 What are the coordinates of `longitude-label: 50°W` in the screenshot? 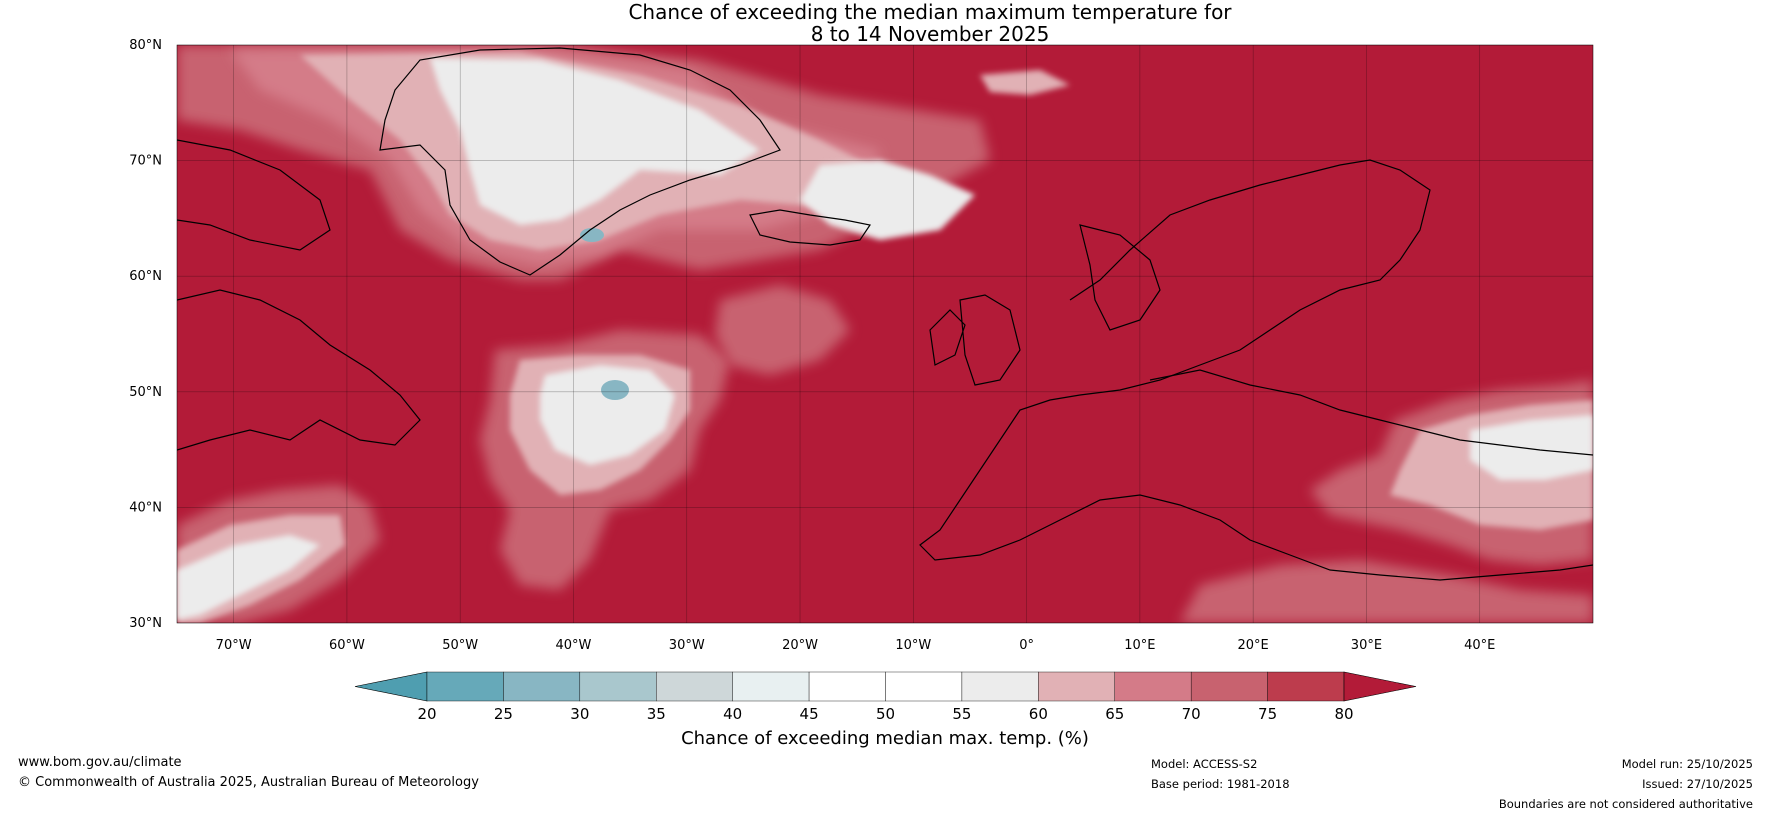 It's located at (460, 645).